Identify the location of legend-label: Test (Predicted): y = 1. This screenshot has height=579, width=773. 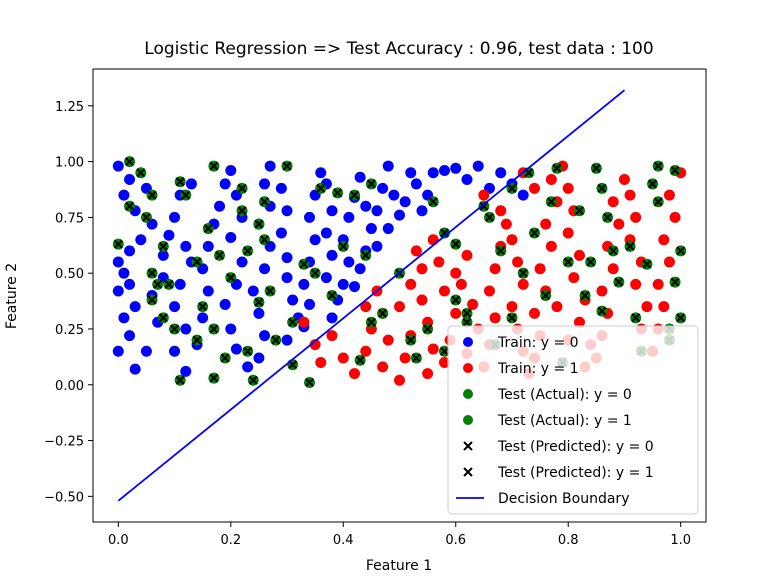
(575, 473).